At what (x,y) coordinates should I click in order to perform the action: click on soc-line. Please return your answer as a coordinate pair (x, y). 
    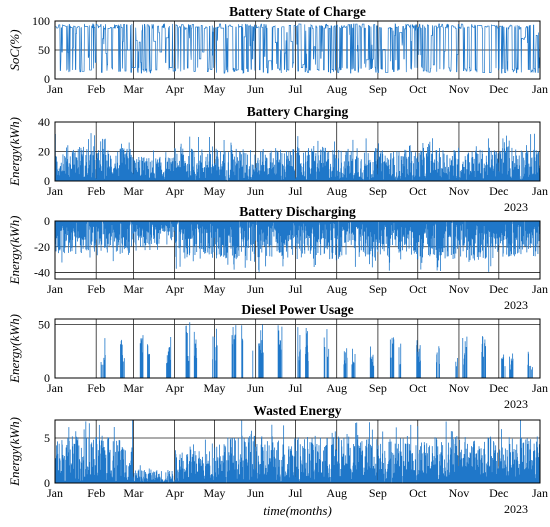
    Looking at the image, I should click on (297, 49).